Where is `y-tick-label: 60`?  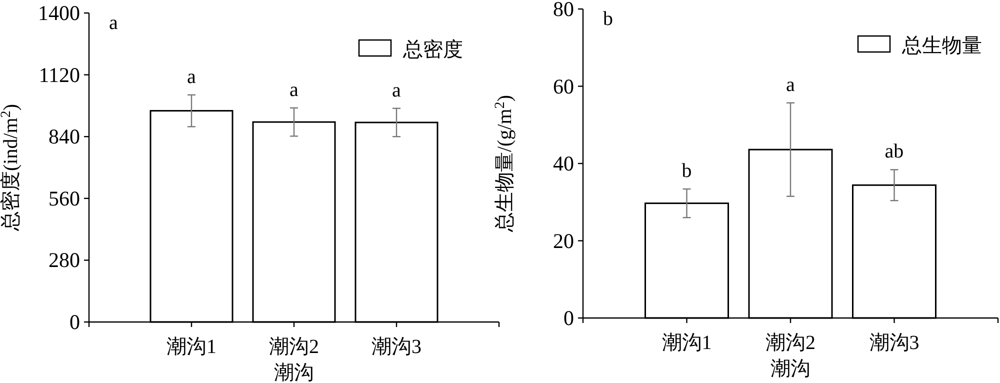
y-tick-label: 60 is located at coordinates (563, 86).